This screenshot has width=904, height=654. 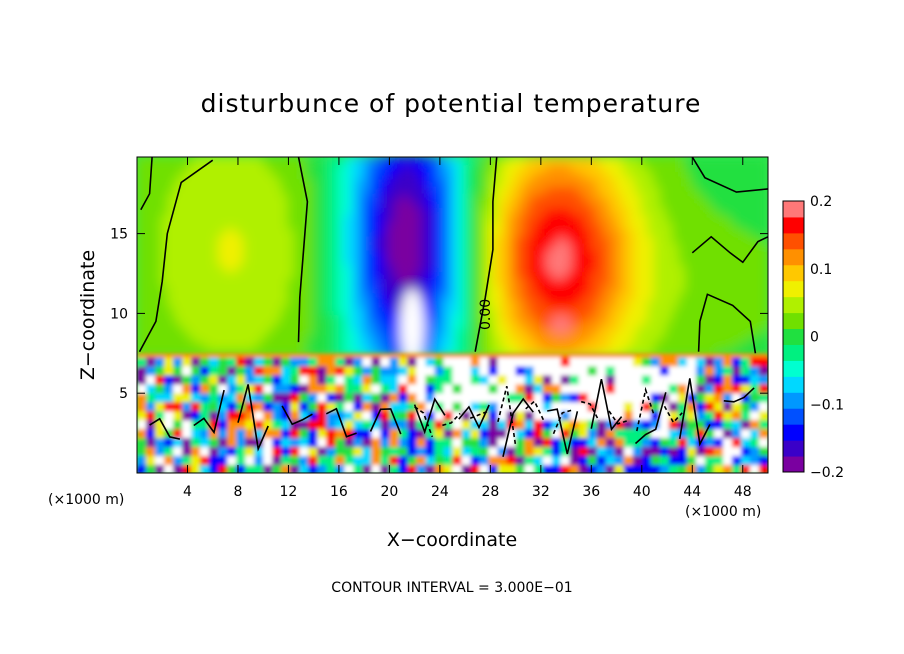 What do you see at coordinates (451, 103) in the screenshot?
I see `chart-title: disturbunce of potential temperature` at bounding box center [451, 103].